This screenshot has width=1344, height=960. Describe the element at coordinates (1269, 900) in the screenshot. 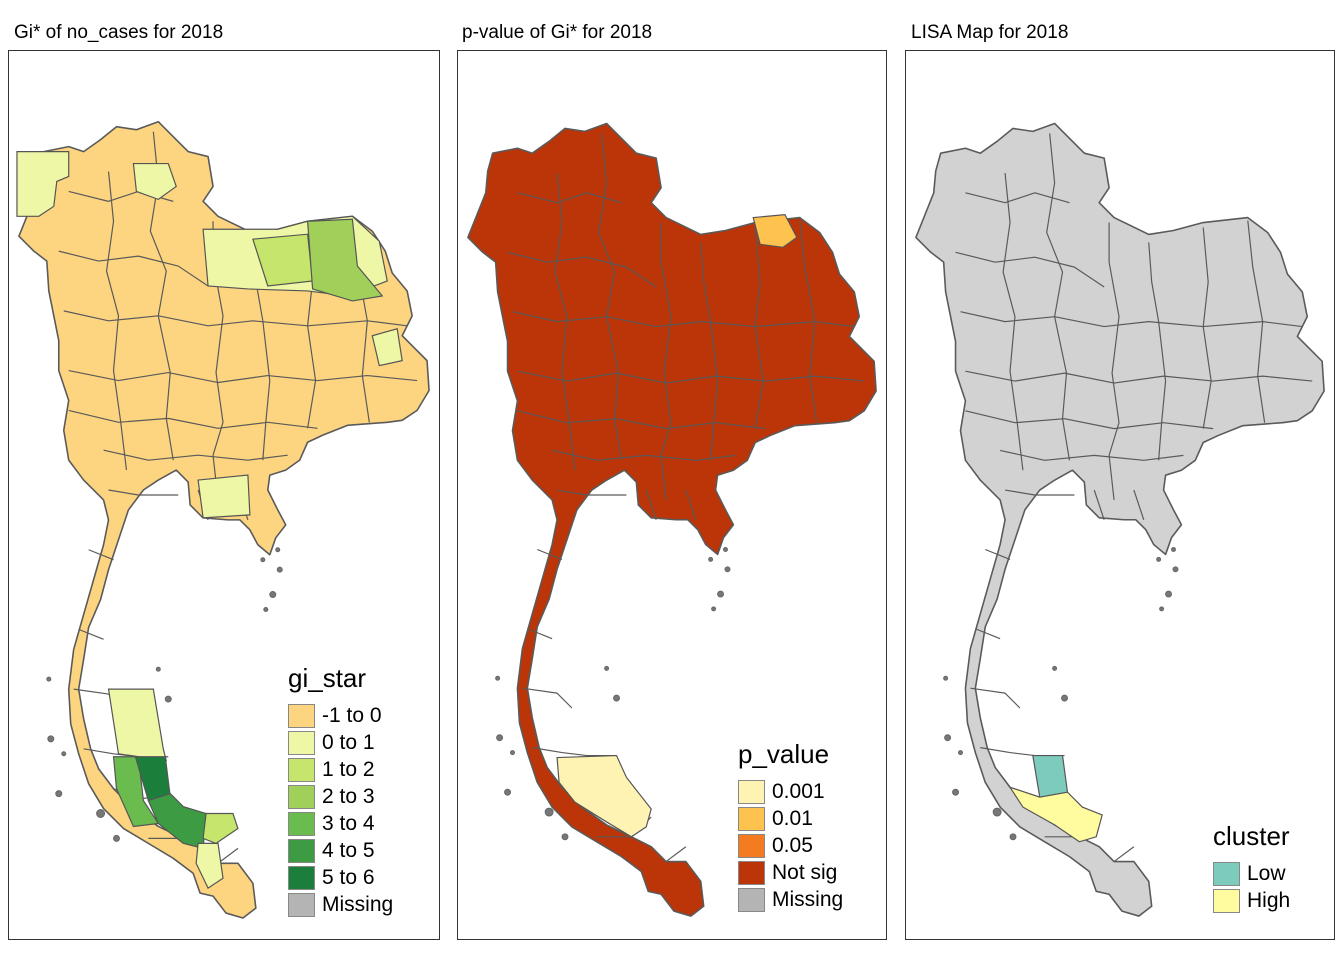

I see `legend-label: High` at that location.